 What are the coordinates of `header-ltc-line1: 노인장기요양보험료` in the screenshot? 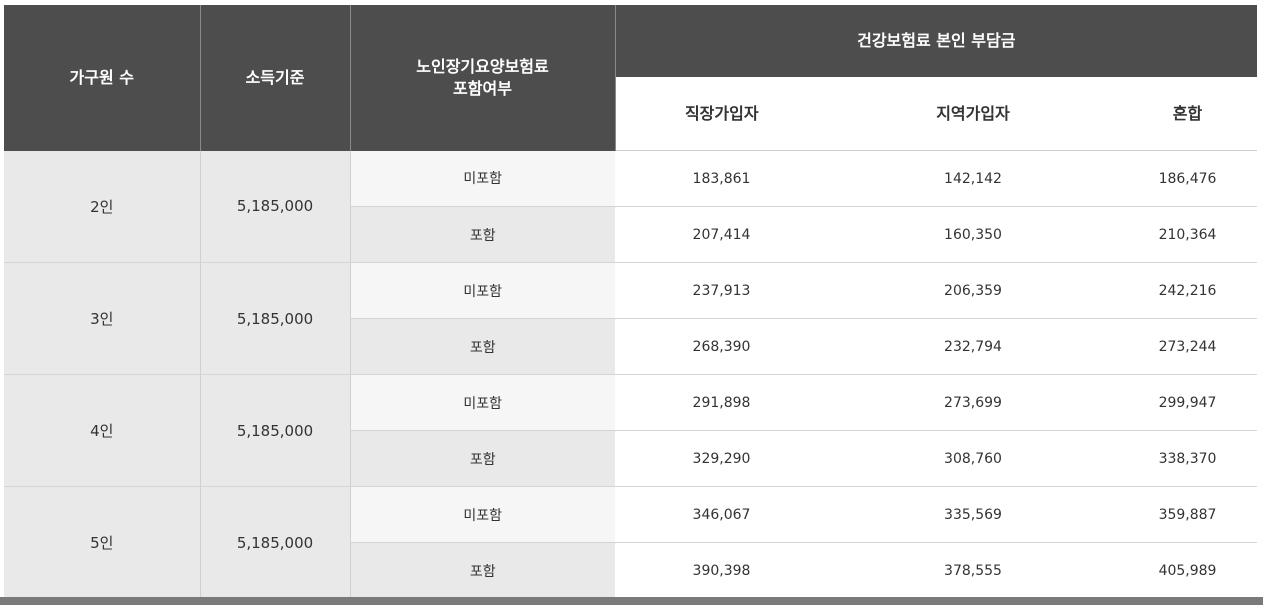 It's located at (482, 66).